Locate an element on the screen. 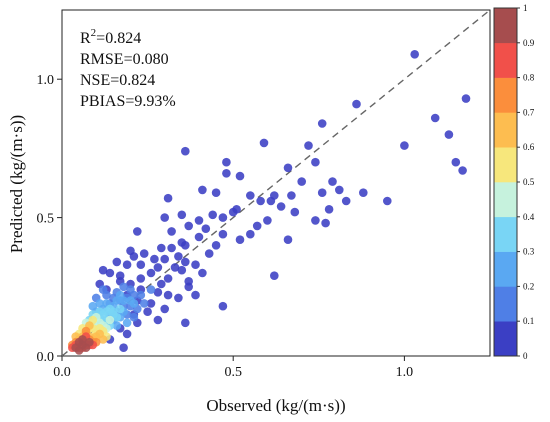 The height and width of the screenshot is (422, 550). colorbar-tick-label: 0.4 is located at coordinates (529, 217).